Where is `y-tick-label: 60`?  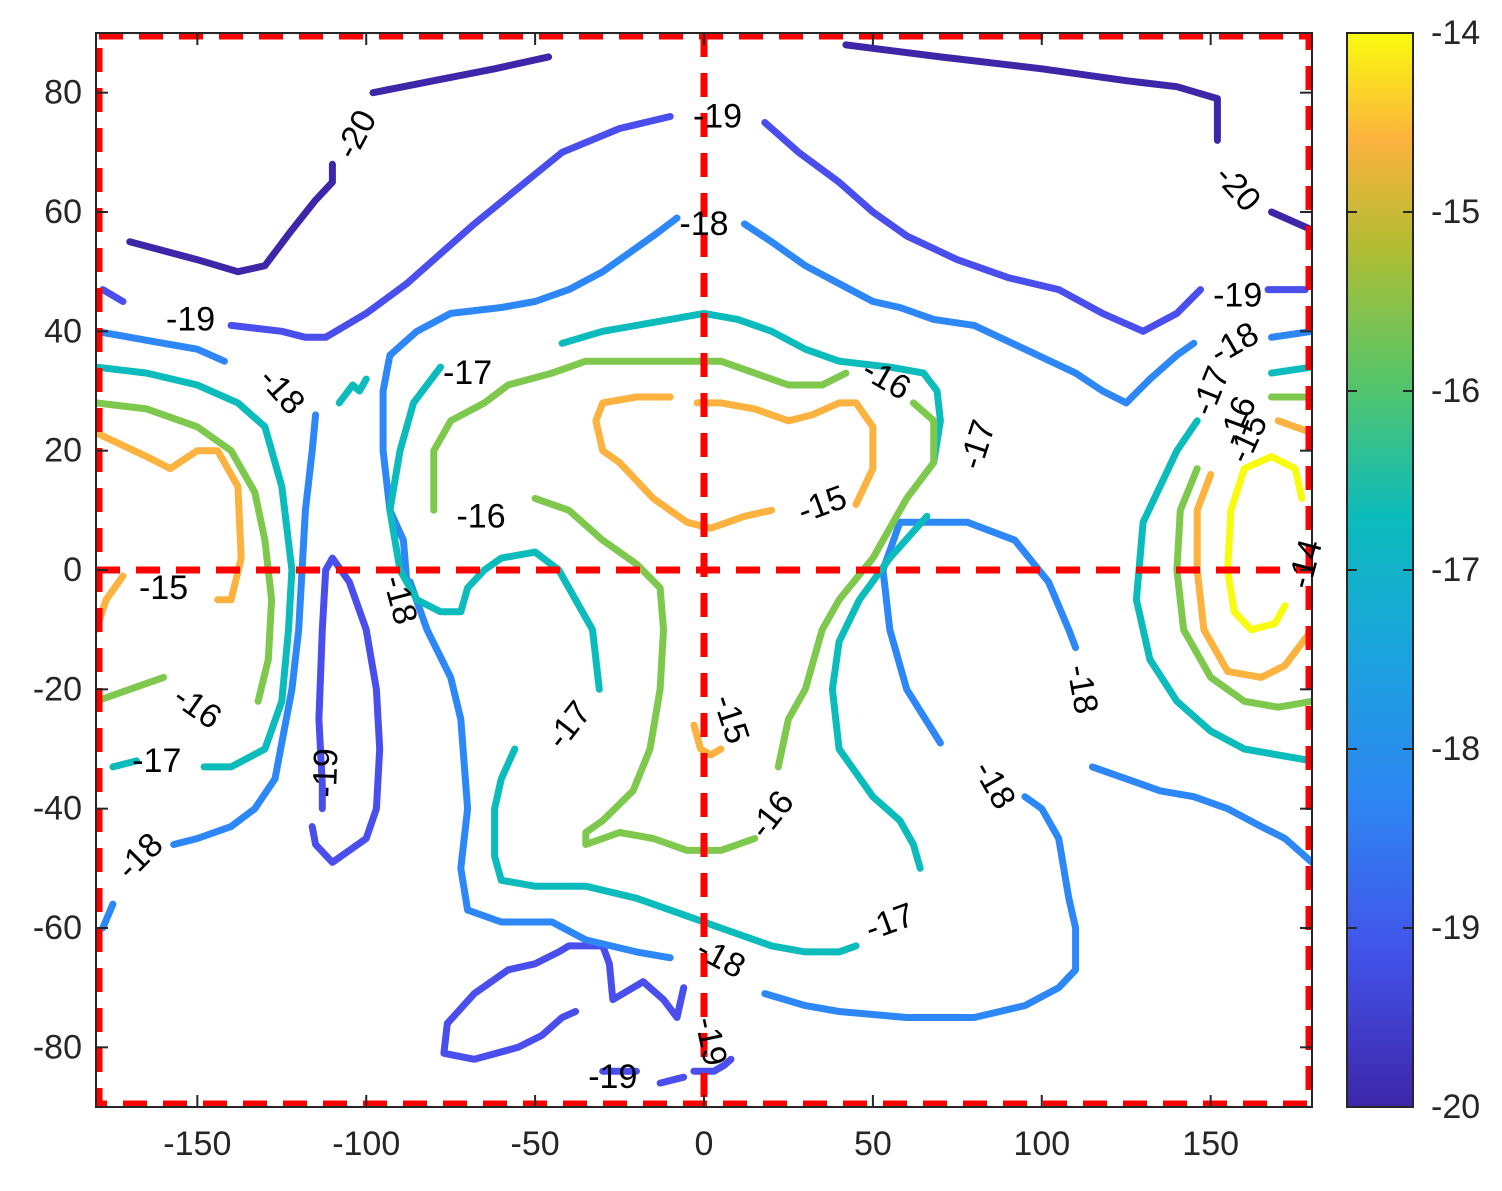 y-tick-label: 60 is located at coordinates (63, 212).